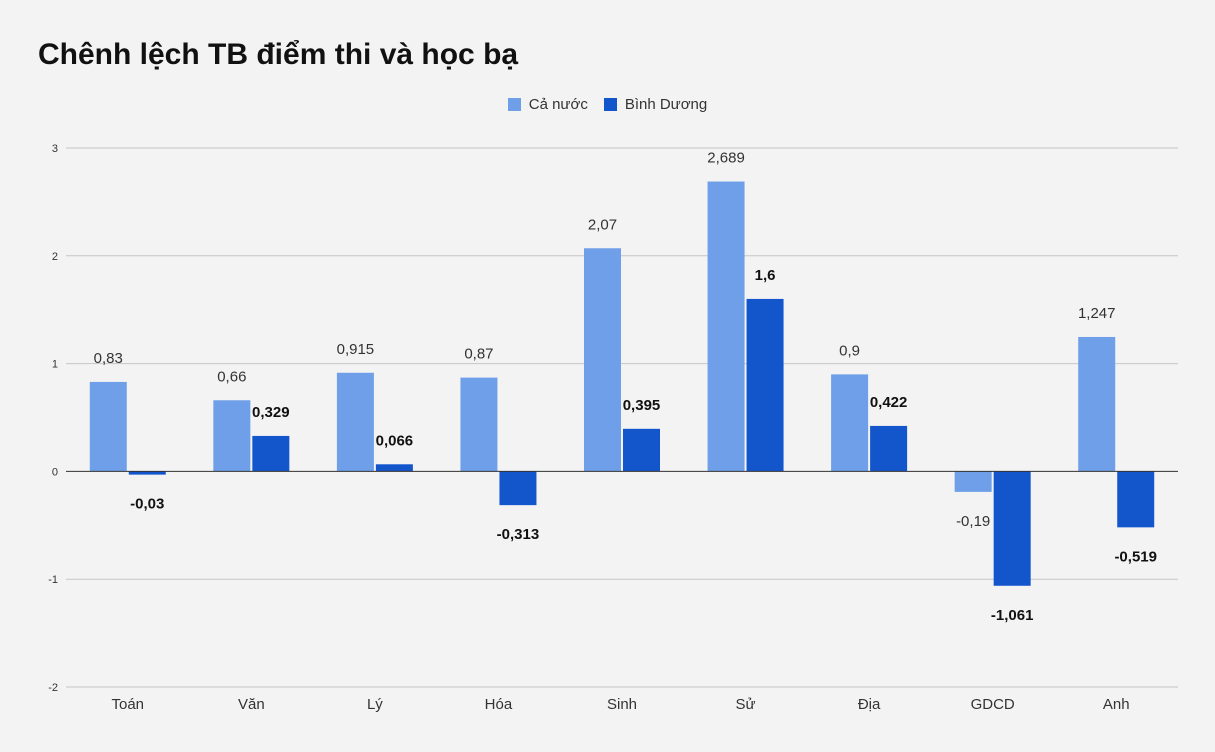 The image size is (1215, 752). I want to click on legend-label-binh-duong: Bình Dương, so click(666, 104).